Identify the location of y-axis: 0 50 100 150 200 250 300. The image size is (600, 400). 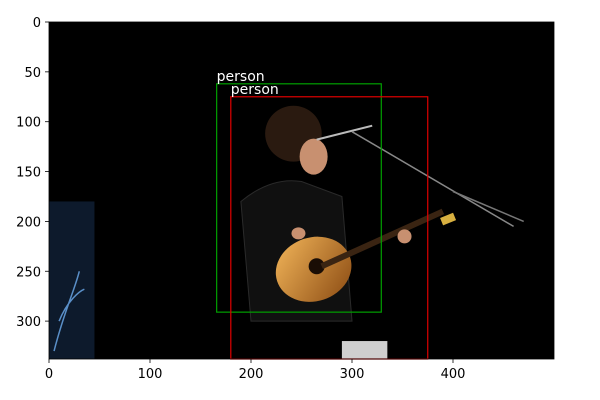
(32, 173).